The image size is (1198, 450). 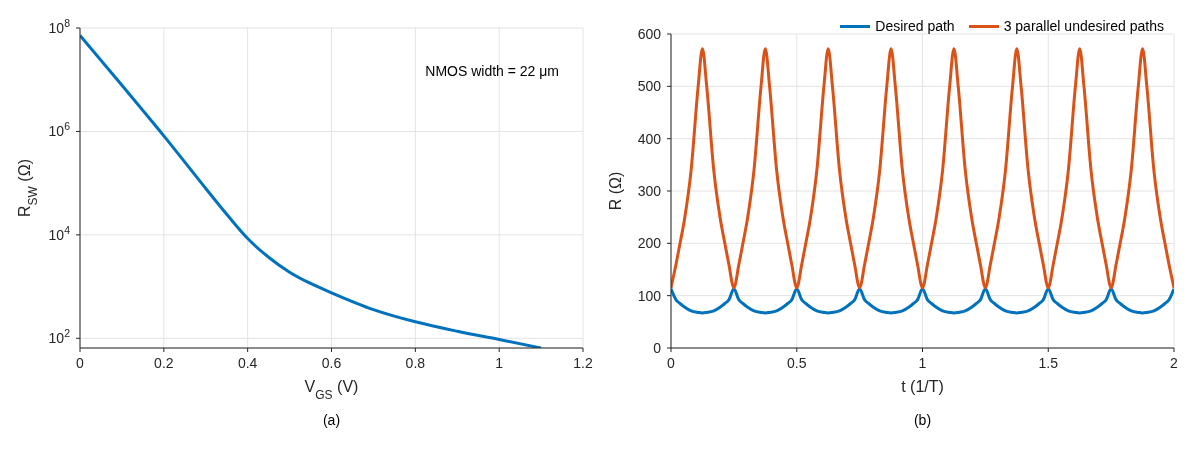 What do you see at coordinates (922, 386) in the screenshot?
I see `x-axis-title: t (1/T)` at bounding box center [922, 386].